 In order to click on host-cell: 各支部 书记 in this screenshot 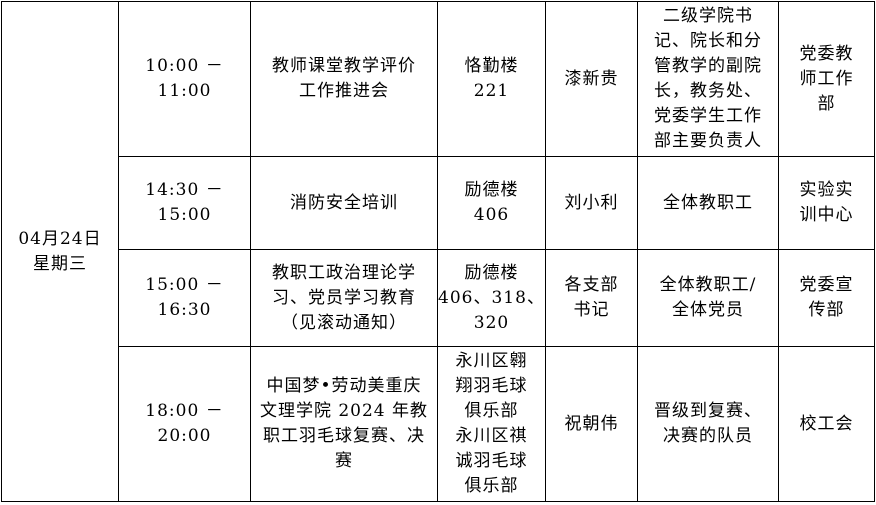, I will do `click(591, 298)`.